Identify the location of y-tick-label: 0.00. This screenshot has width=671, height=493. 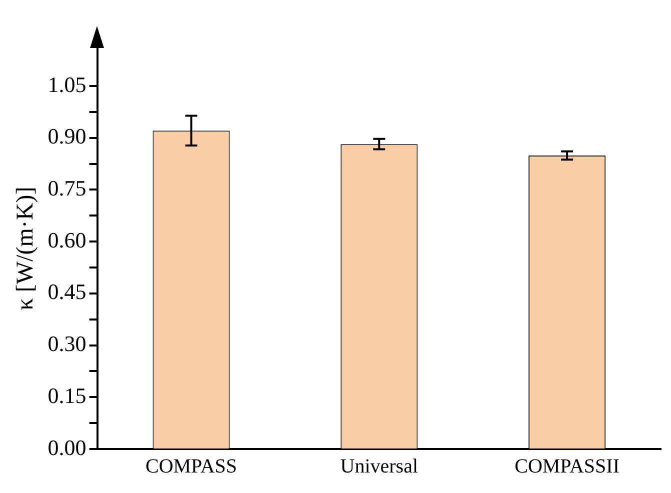
(67, 447).